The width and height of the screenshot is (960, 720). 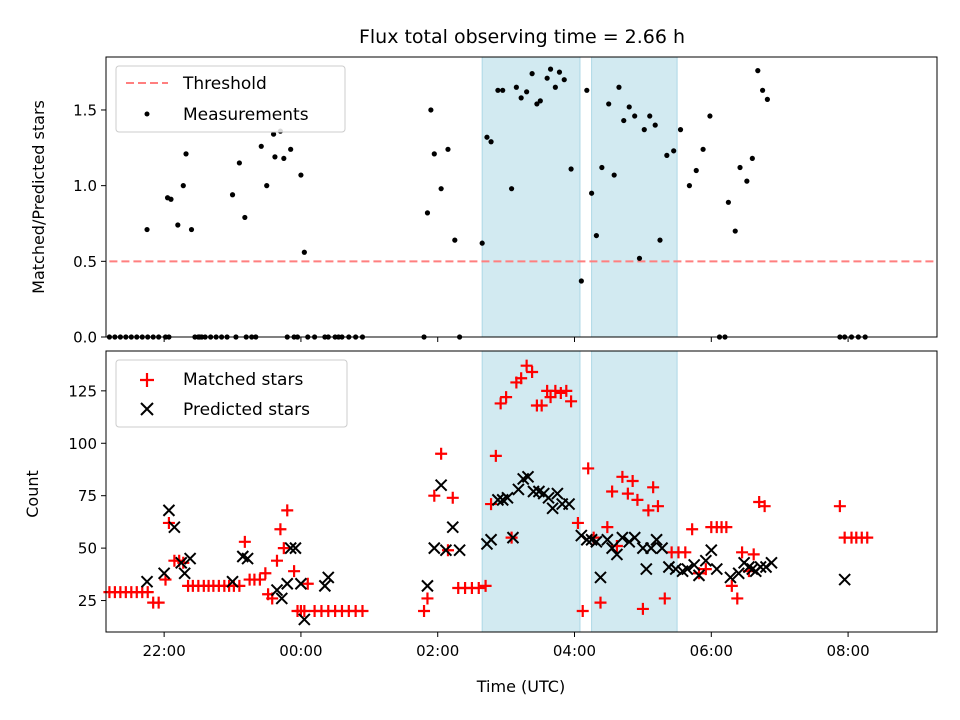 What do you see at coordinates (82, 444) in the screenshot?
I see `y-tick-label: 100` at bounding box center [82, 444].